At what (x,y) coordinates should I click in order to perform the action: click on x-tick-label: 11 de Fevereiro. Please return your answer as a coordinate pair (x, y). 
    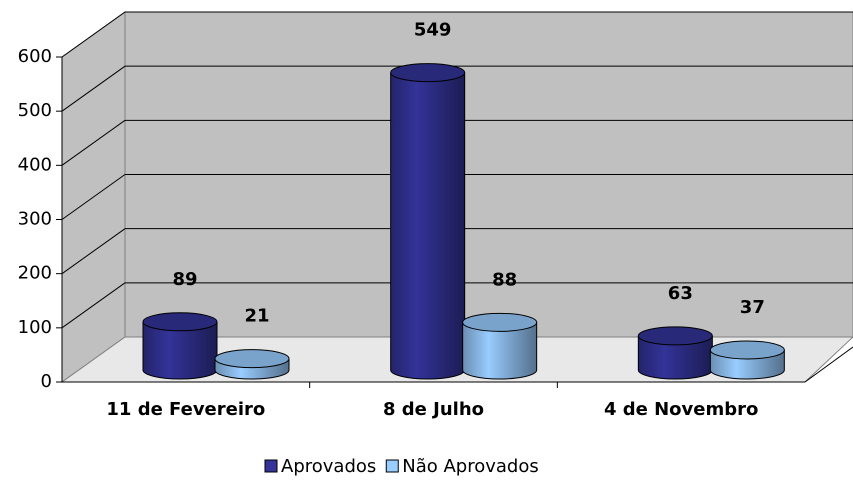
    Looking at the image, I should click on (185, 409).